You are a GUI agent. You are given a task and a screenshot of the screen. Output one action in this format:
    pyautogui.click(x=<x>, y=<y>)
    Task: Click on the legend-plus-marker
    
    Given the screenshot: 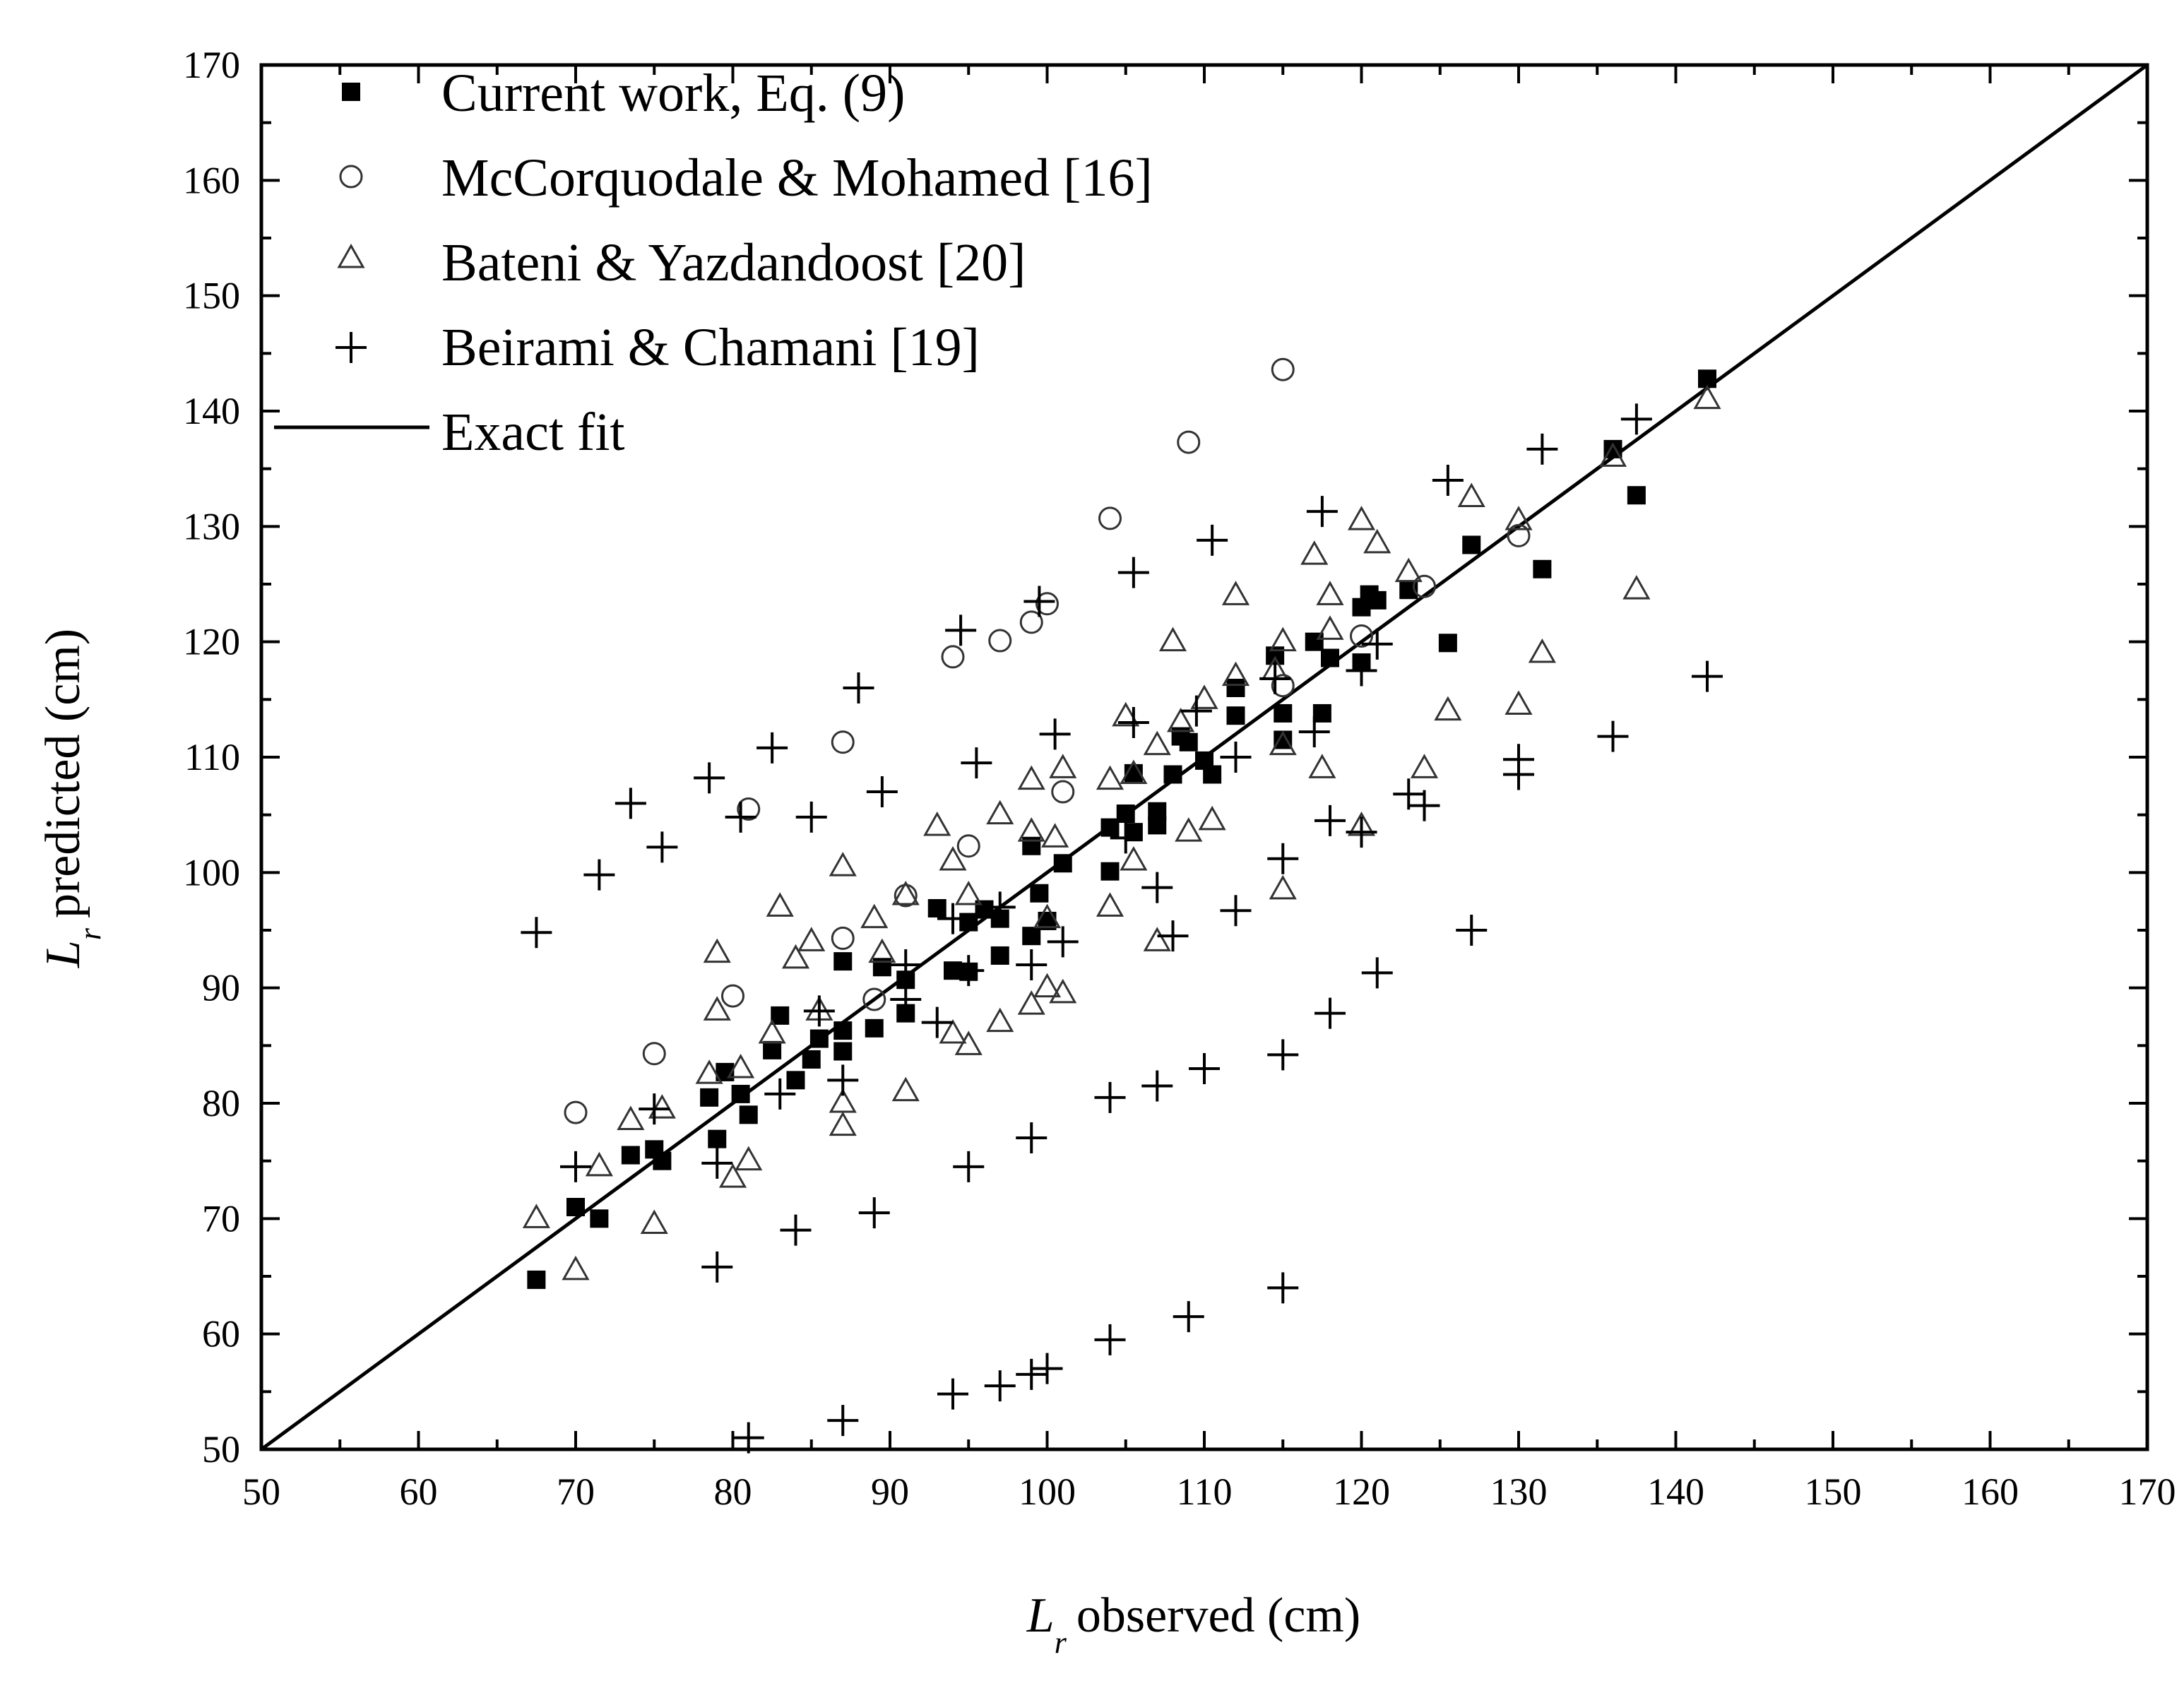 What is the action you would take?
    pyautogui.click(x=351, y=347)
    